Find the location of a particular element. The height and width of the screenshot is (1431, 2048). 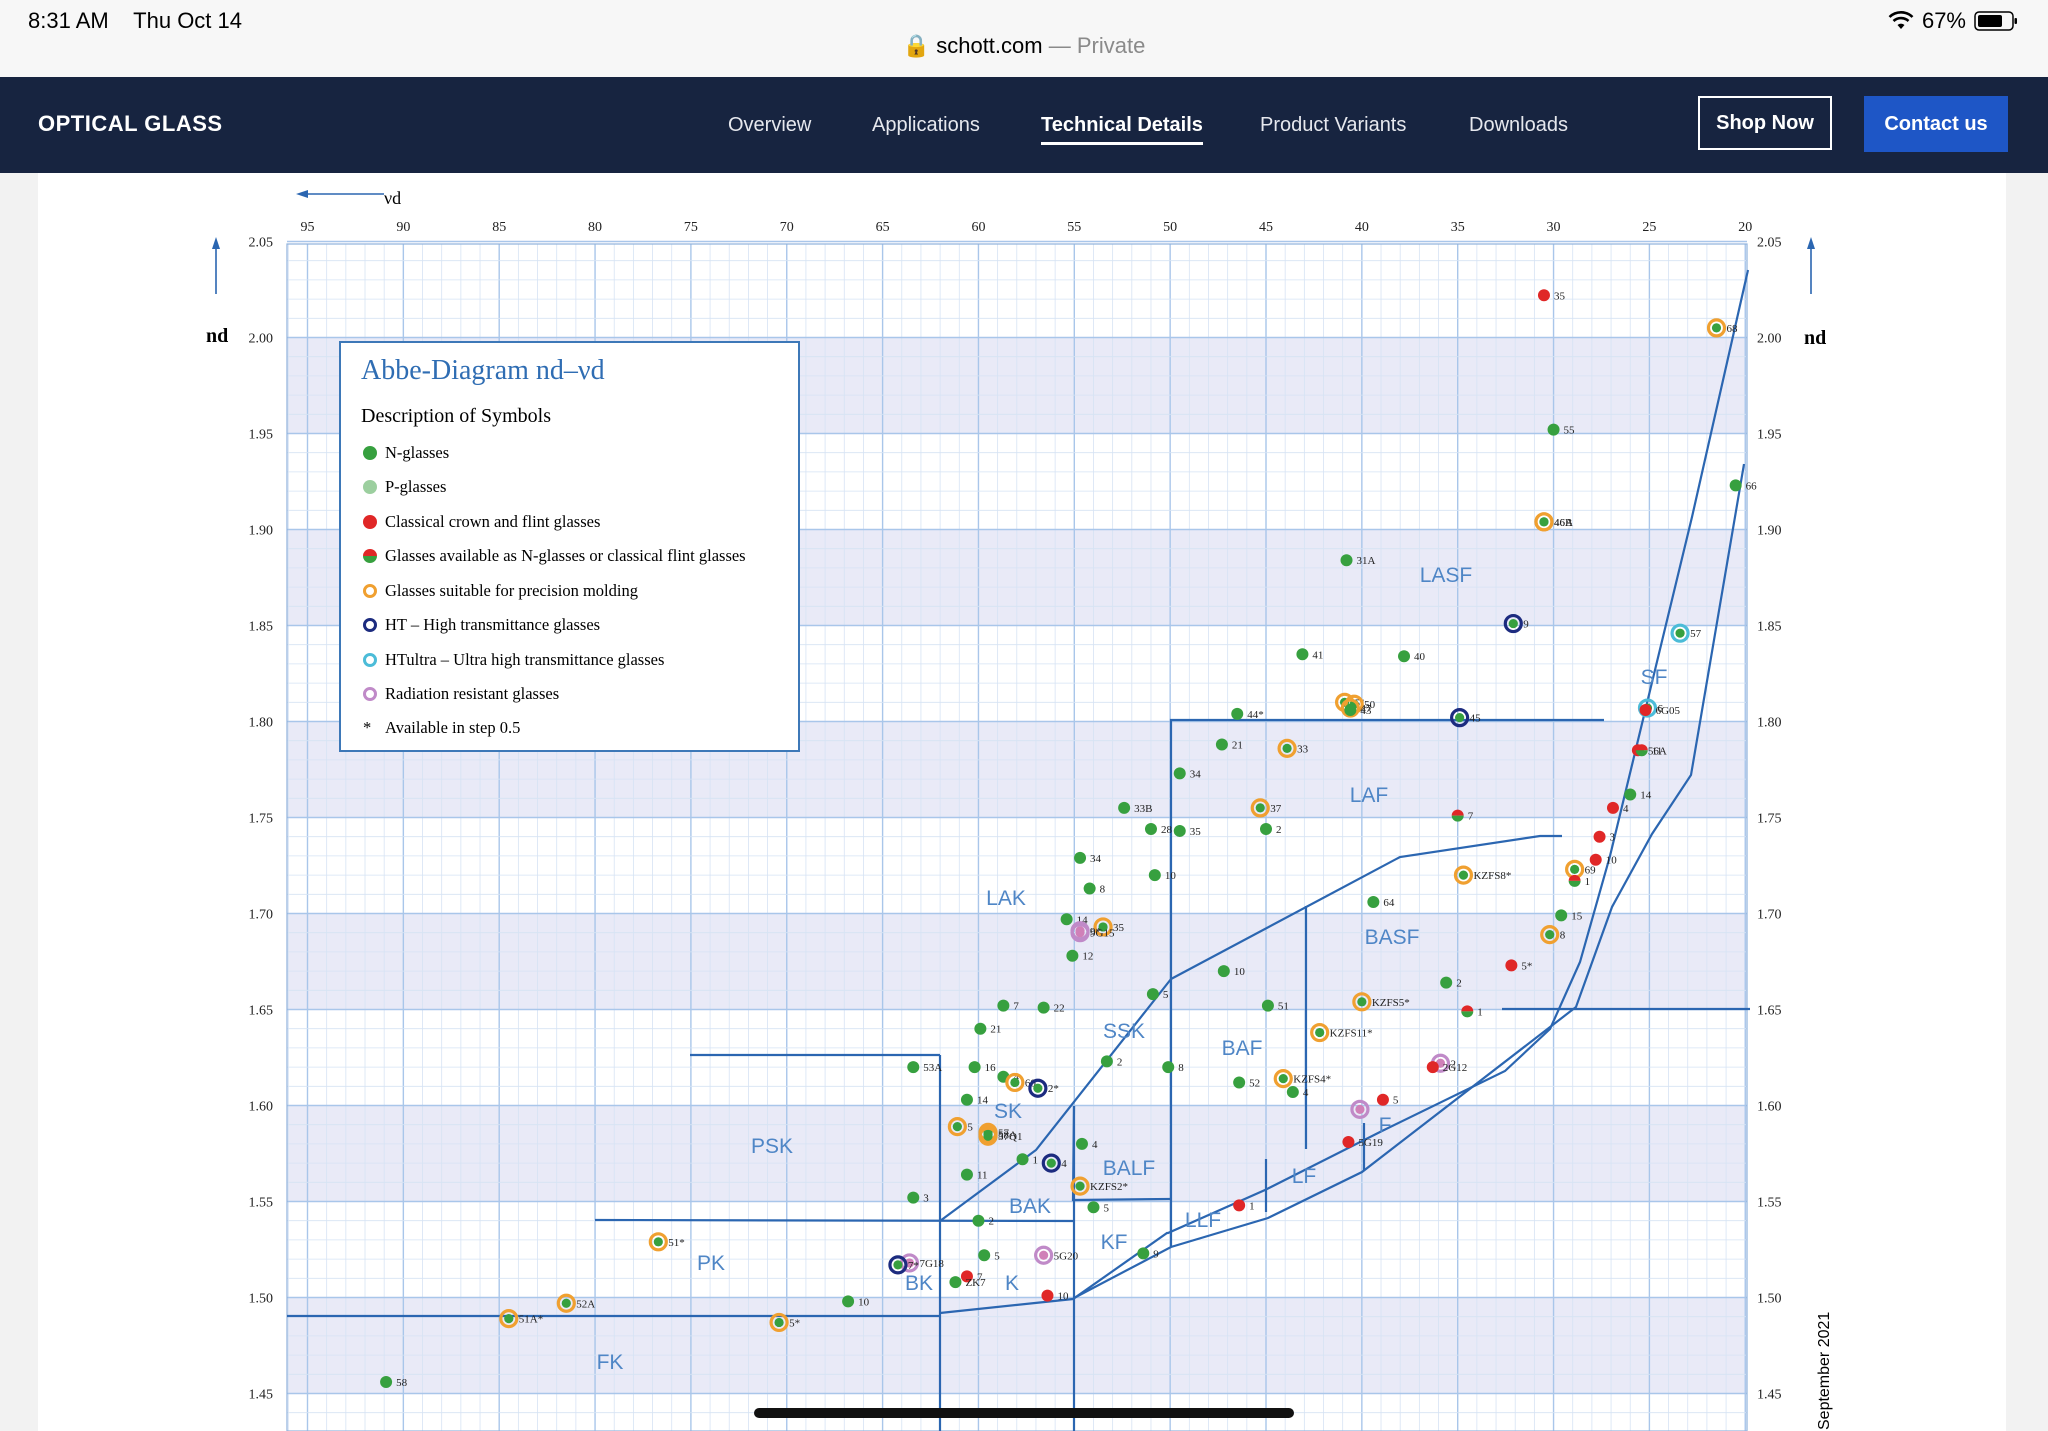

glass-label: 14 is located at coordinates (983, 1101).